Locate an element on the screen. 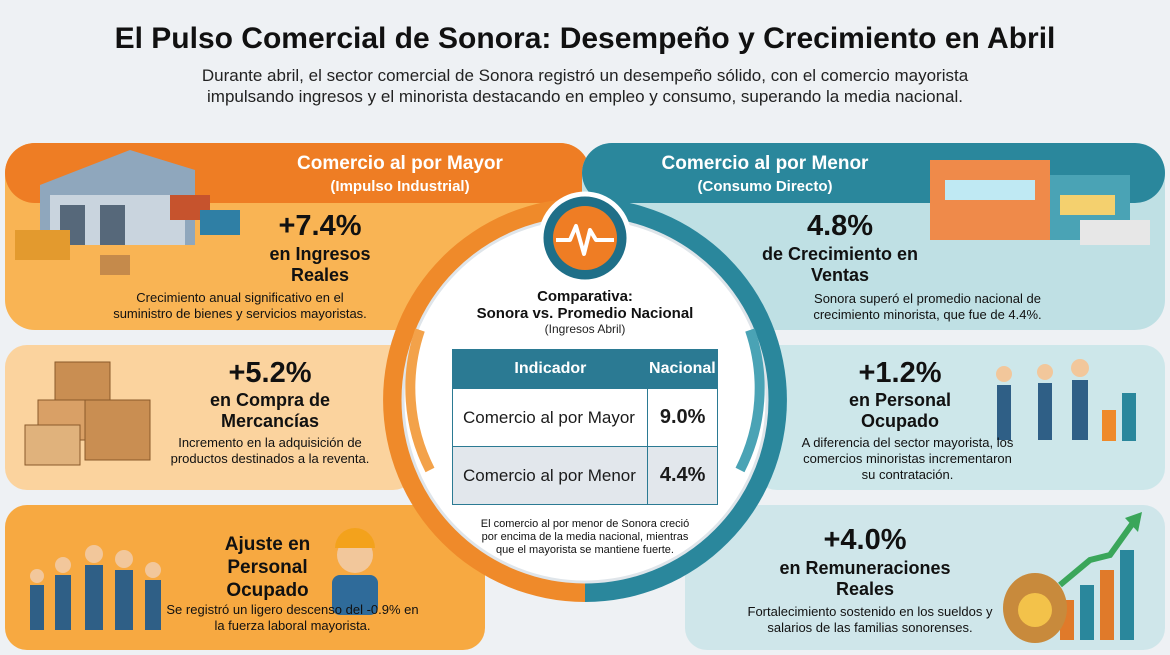  table-row: Comercio al por Mayor 9.0% is located at coordinates (585, 417).